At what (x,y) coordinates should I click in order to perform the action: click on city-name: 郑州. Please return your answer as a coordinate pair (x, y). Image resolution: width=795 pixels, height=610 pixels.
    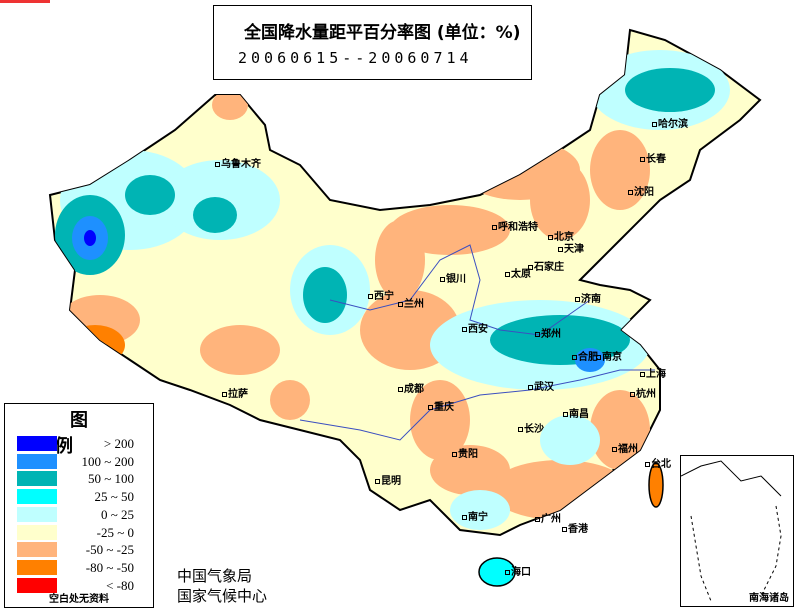
    Looking at the image, I should click on (551, 334).